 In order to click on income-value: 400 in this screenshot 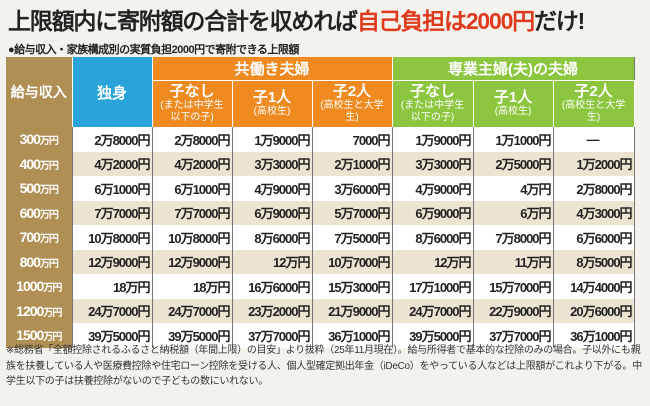, I will do `click(30, 163)`.